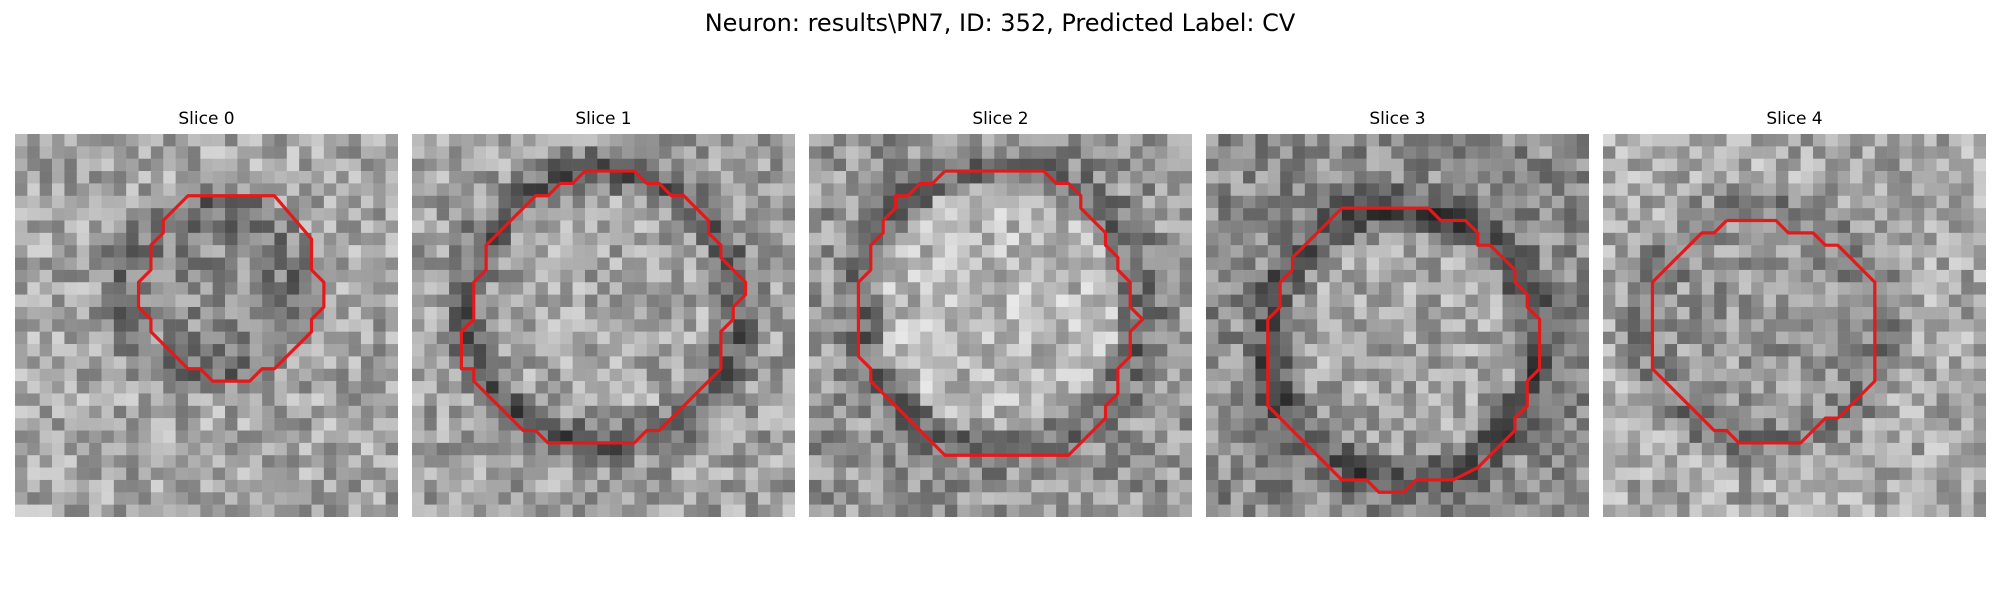 Image resolution: width=2000 pixels, height=600 pixels. What do you see at coordinates (1397, 119) in the screenshot?
I see `slice-title: Slice 3` at bounding box center [1397, 119].